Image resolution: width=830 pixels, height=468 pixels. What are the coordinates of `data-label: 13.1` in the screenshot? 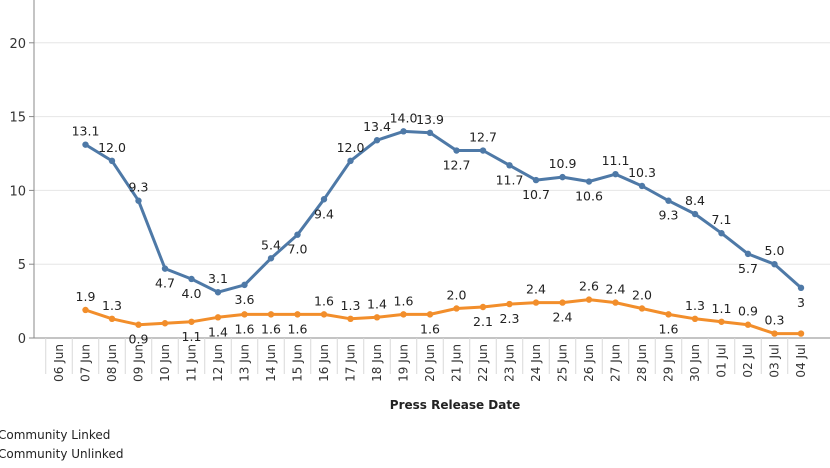 It's located at (86, 131).